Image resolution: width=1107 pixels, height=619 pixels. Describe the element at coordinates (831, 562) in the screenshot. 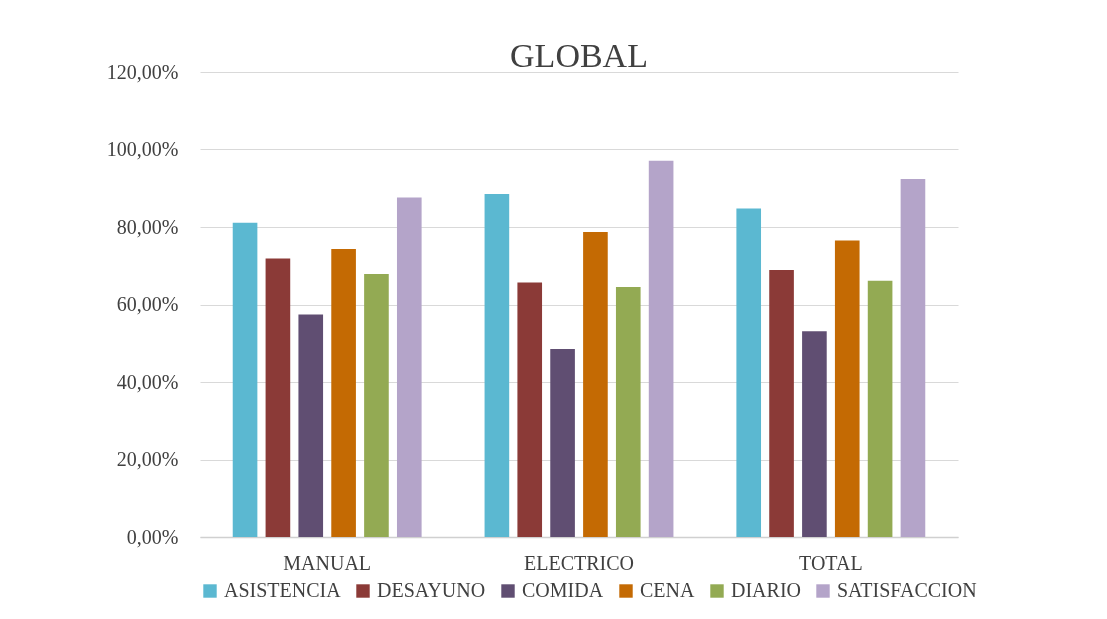

I see `x-tick-label: TOTAL` at that location.